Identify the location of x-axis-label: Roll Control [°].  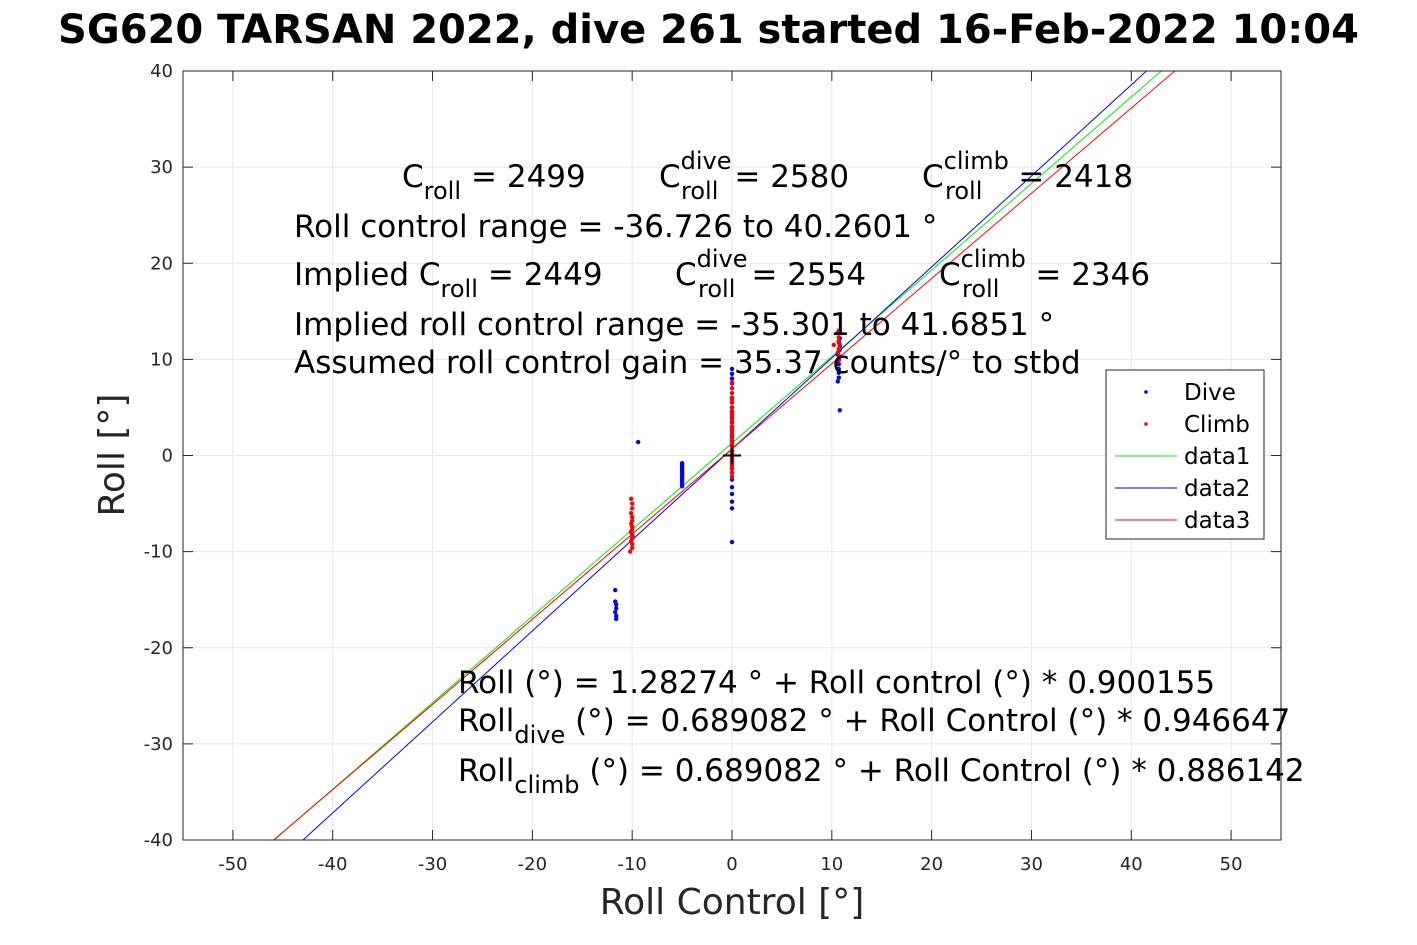
(732, 902).